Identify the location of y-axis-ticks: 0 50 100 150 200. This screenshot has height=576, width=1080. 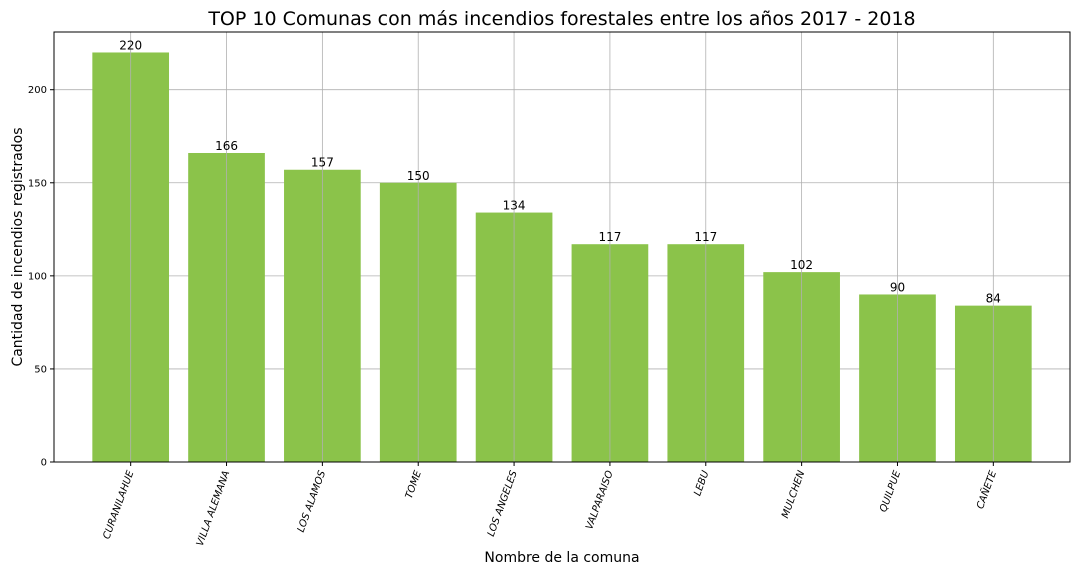
(41, 277).